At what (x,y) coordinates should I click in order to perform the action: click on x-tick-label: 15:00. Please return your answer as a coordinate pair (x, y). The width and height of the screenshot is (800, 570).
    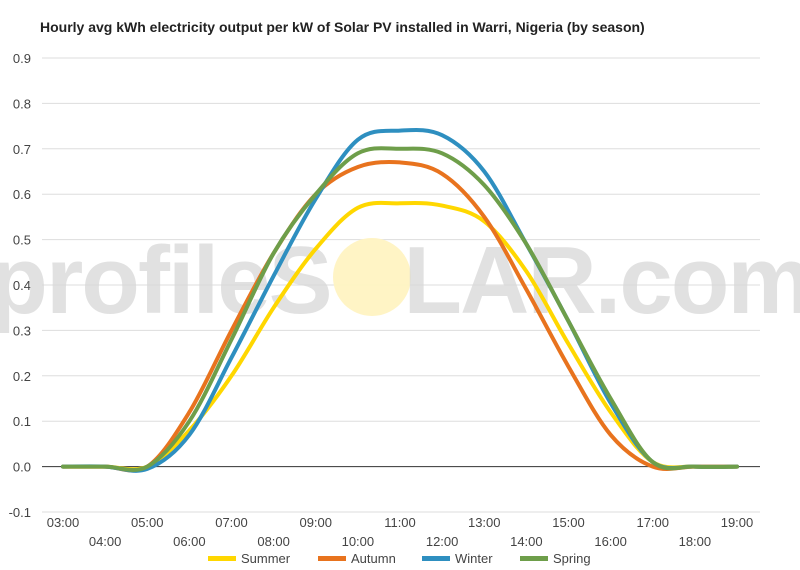
    Looking at the image, I should click on (568, 522).